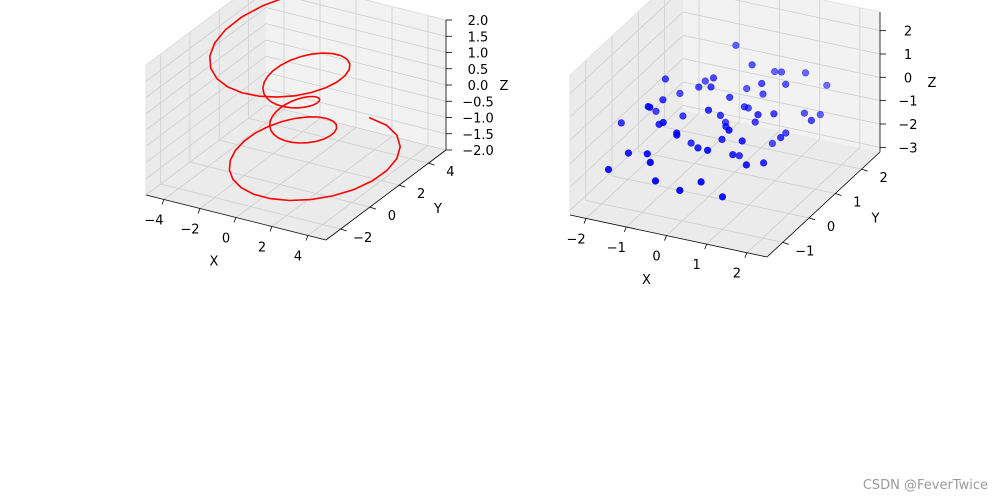  What do you see at coordinates (478, 102) in the screenshot?
I see `z-tick-label: −0.5` at bounding box center [478, 102].